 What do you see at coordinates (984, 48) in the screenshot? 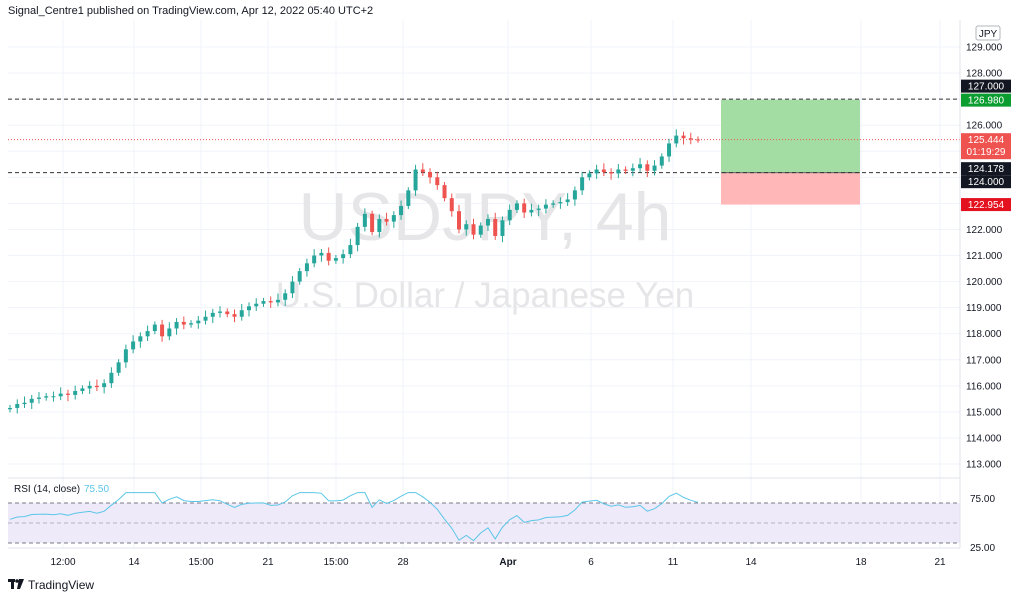
I see `price-tick-label: 129.000` at bounding box center [984, 48].